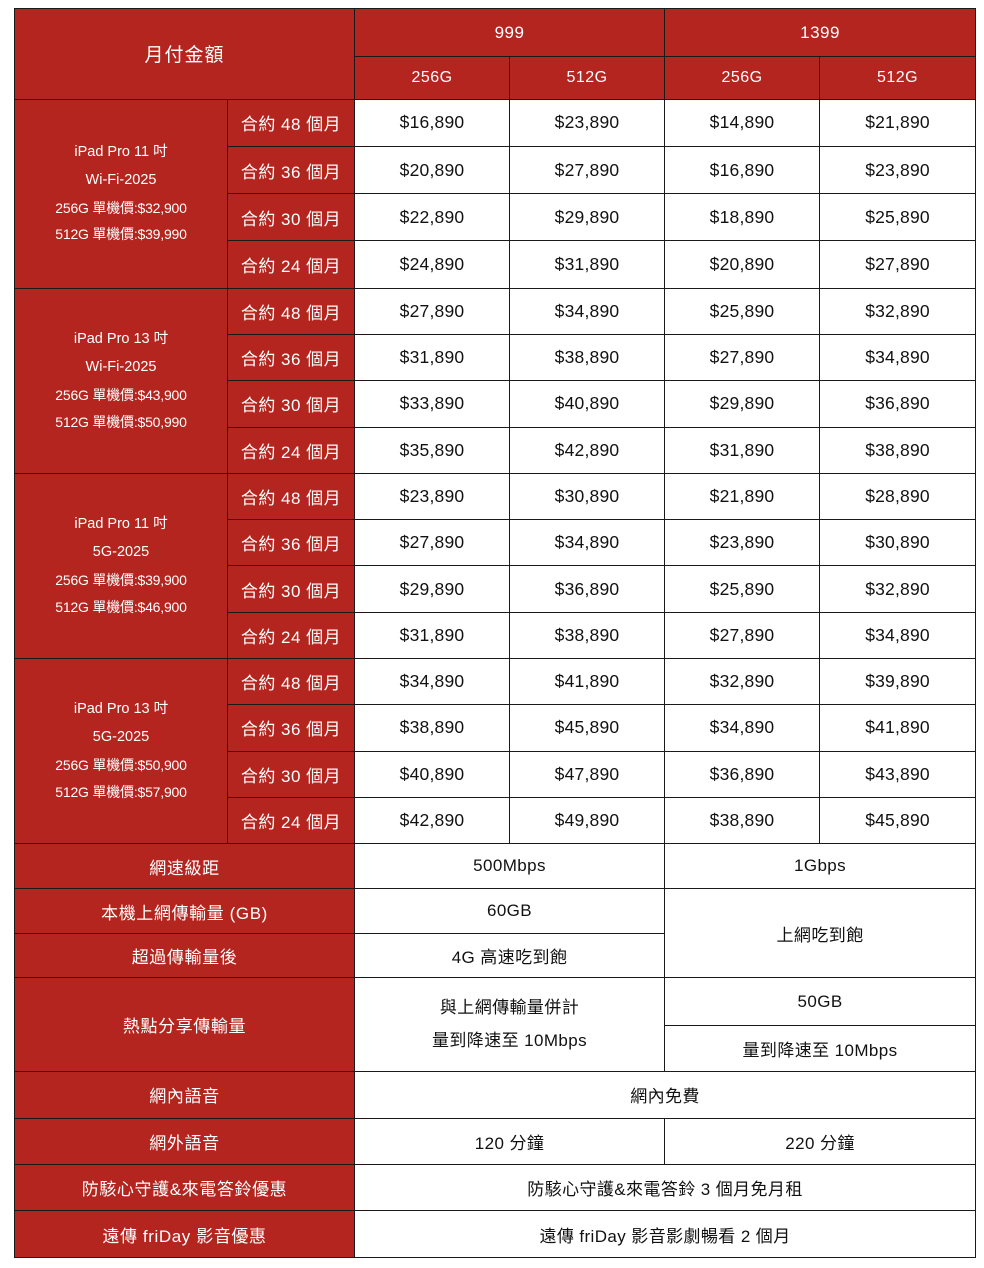  What do you see at coordinates (432, 589) in the screenshot?
I see `price-2-2-0: $29,890` at bounding box center [432, 589].